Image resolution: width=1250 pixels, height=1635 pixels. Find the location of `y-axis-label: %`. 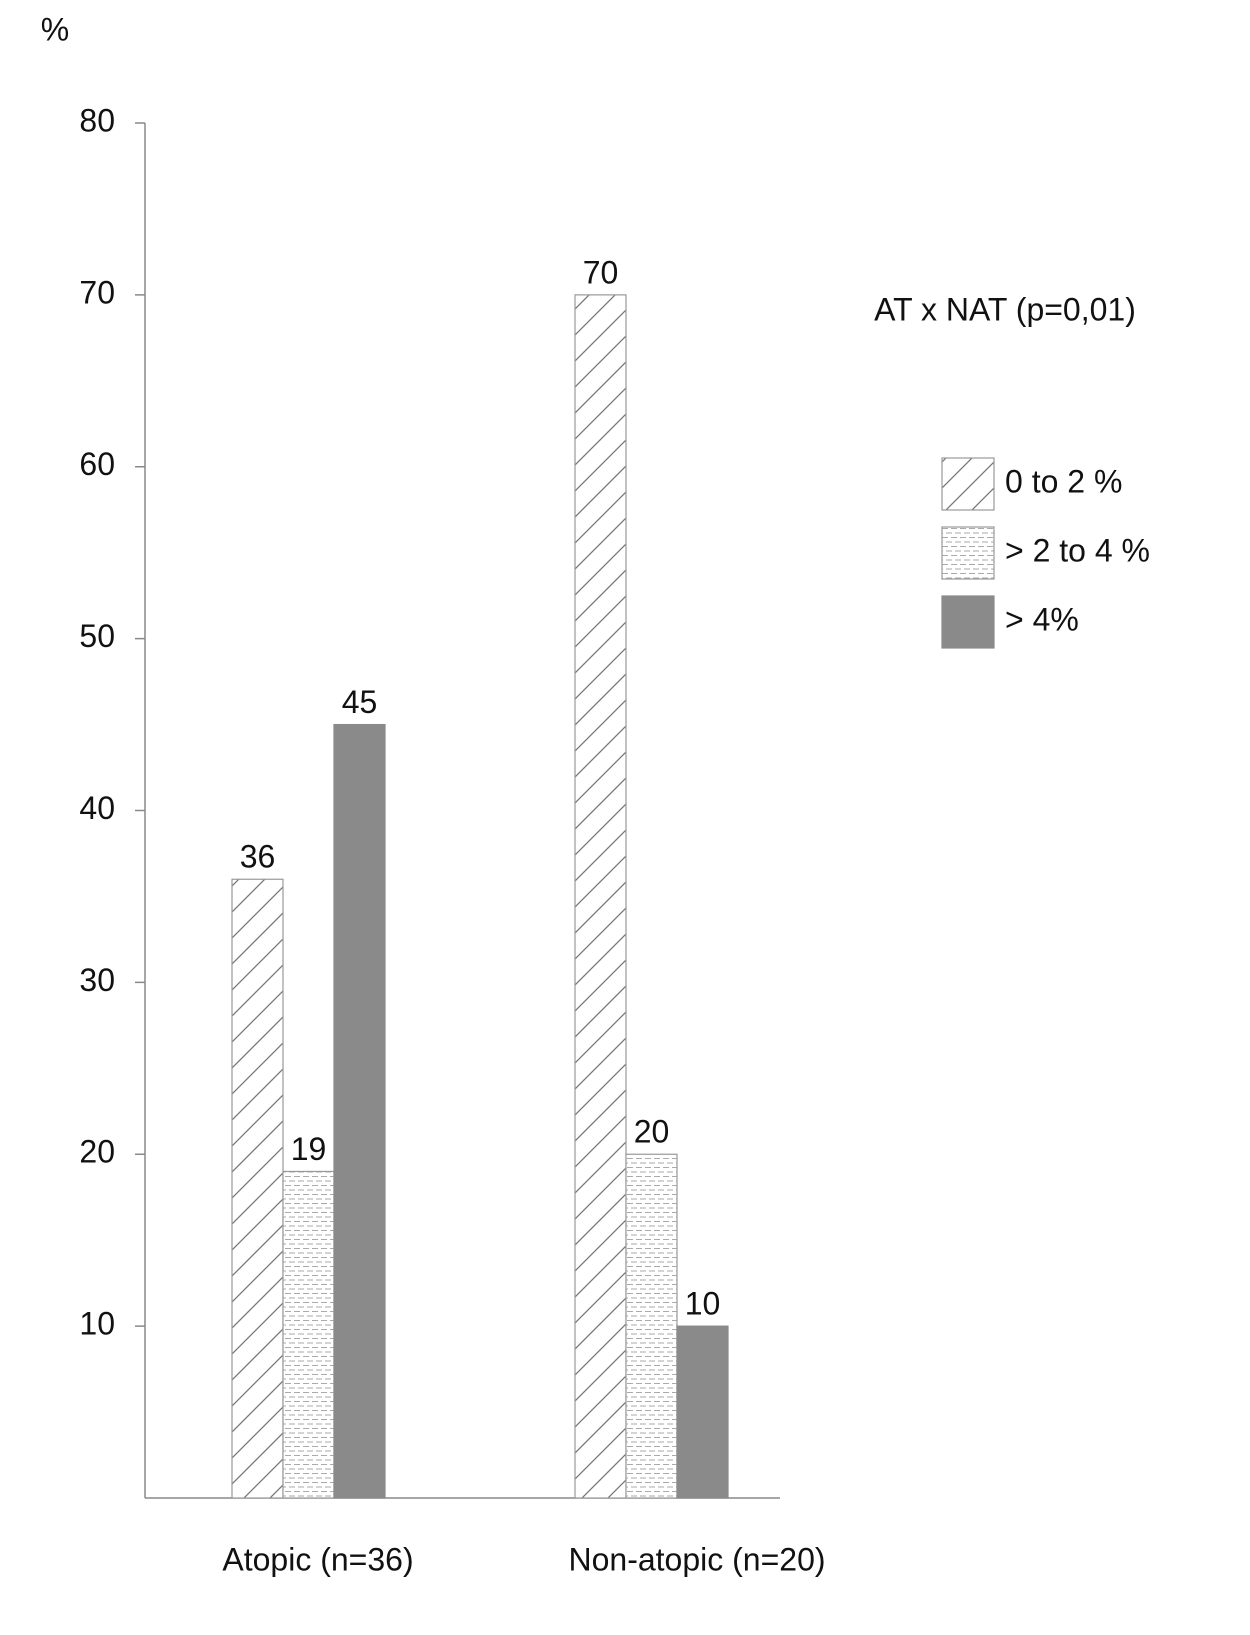

y-axis-label: % is located at coordinates (55, 29).